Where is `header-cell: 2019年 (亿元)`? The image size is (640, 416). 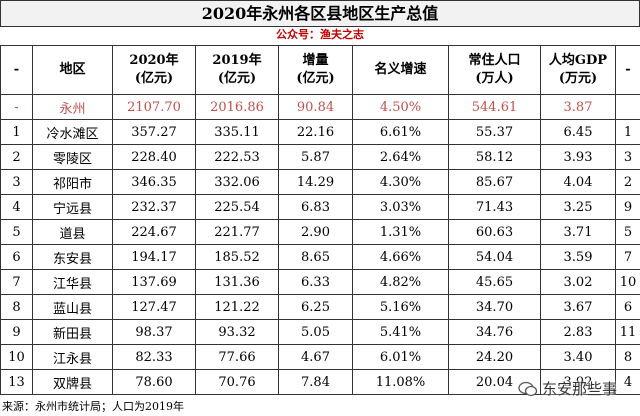 header-cell: 2019年 (亿元) is located at coordinates (237, 70).